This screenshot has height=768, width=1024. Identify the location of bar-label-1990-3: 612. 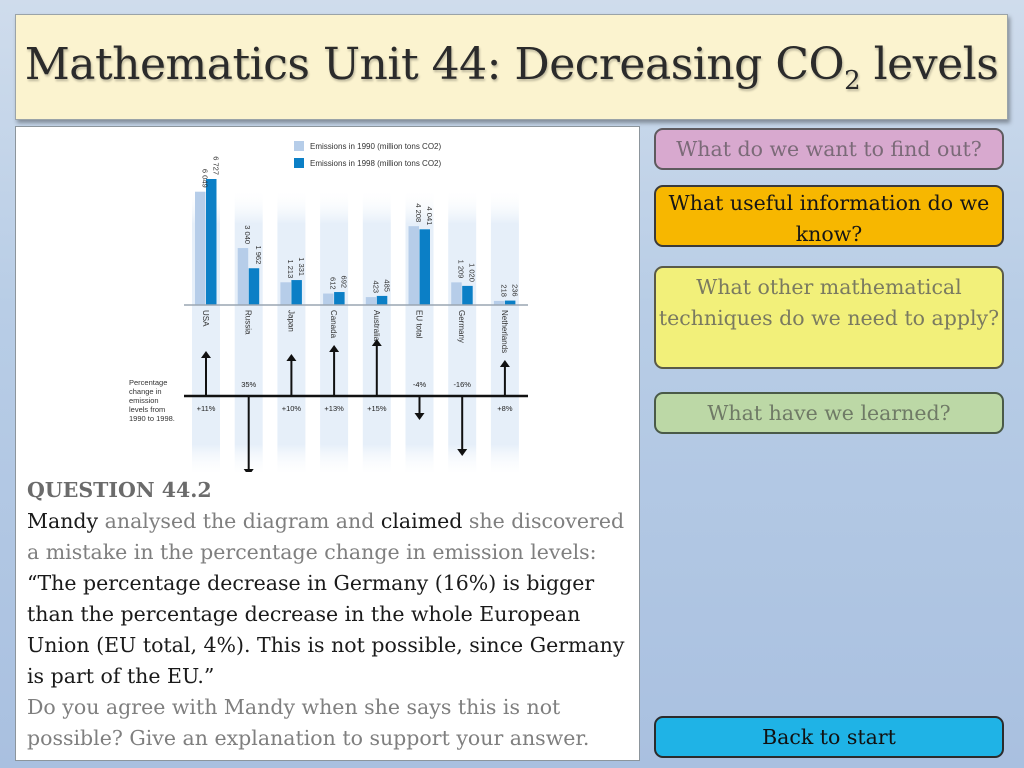
(333, 283).